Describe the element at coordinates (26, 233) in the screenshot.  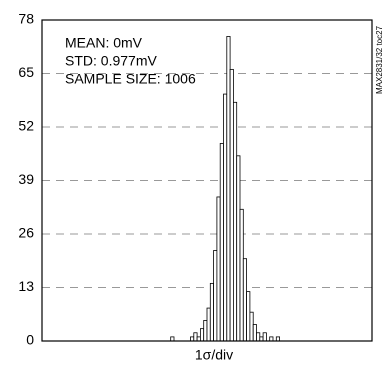
I see `y-tick-label: 26` at that location.